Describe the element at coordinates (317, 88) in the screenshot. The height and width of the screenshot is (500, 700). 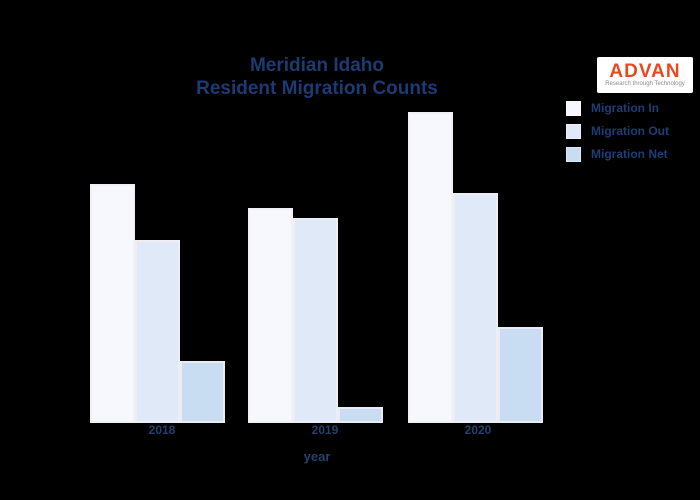
I see `chart-title-line2: Resident Migration Counts` at that location.